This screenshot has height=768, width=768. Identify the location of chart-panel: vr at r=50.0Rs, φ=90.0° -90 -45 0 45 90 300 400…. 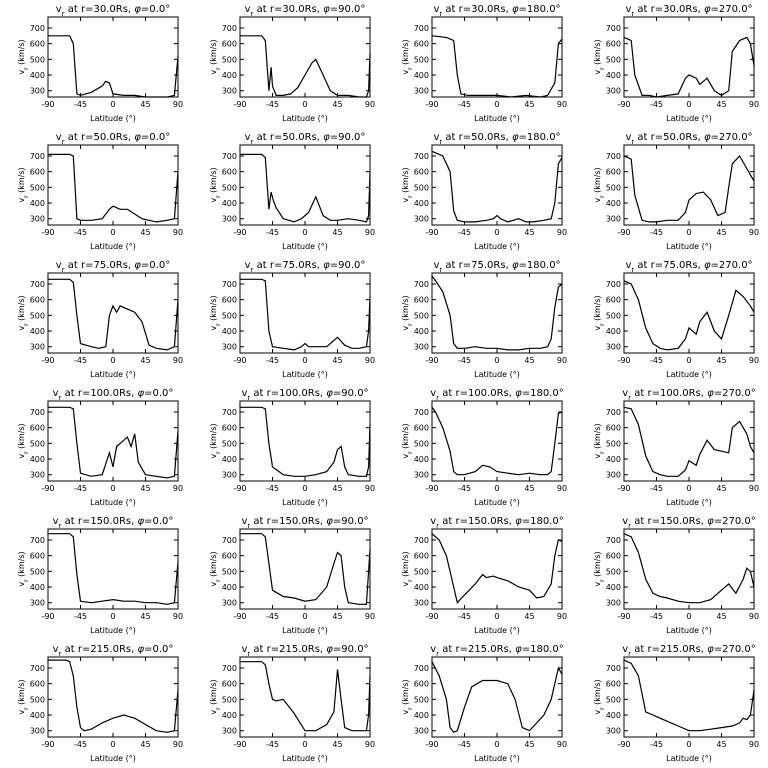
(288, 192).